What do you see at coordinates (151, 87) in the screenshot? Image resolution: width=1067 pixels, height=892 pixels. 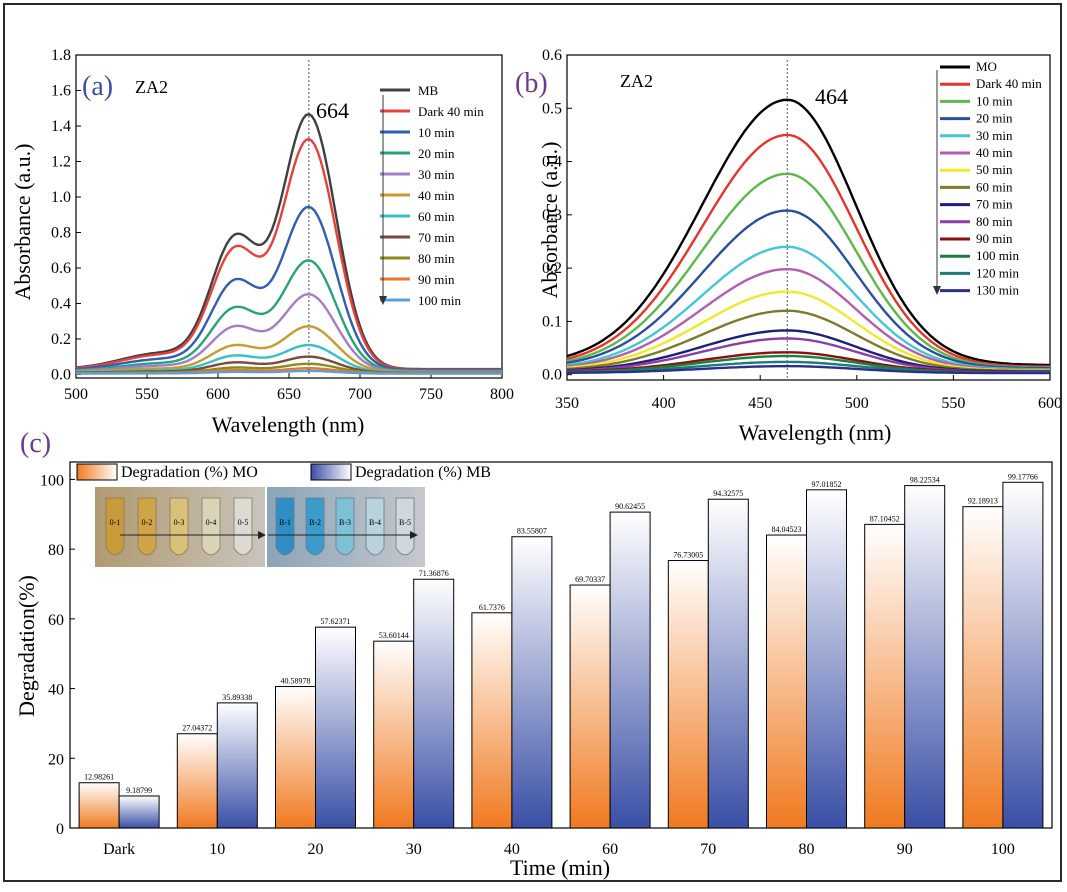 I see `panel-a-sample-label: ZA2` at bounding box center [151, 87].